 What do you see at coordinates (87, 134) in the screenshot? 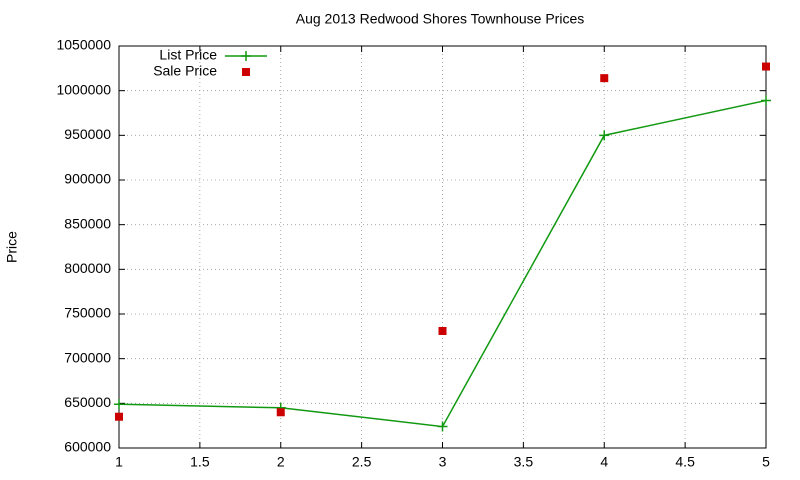
I see `y-tick-label: 950000` at bounding box center [87, 134].